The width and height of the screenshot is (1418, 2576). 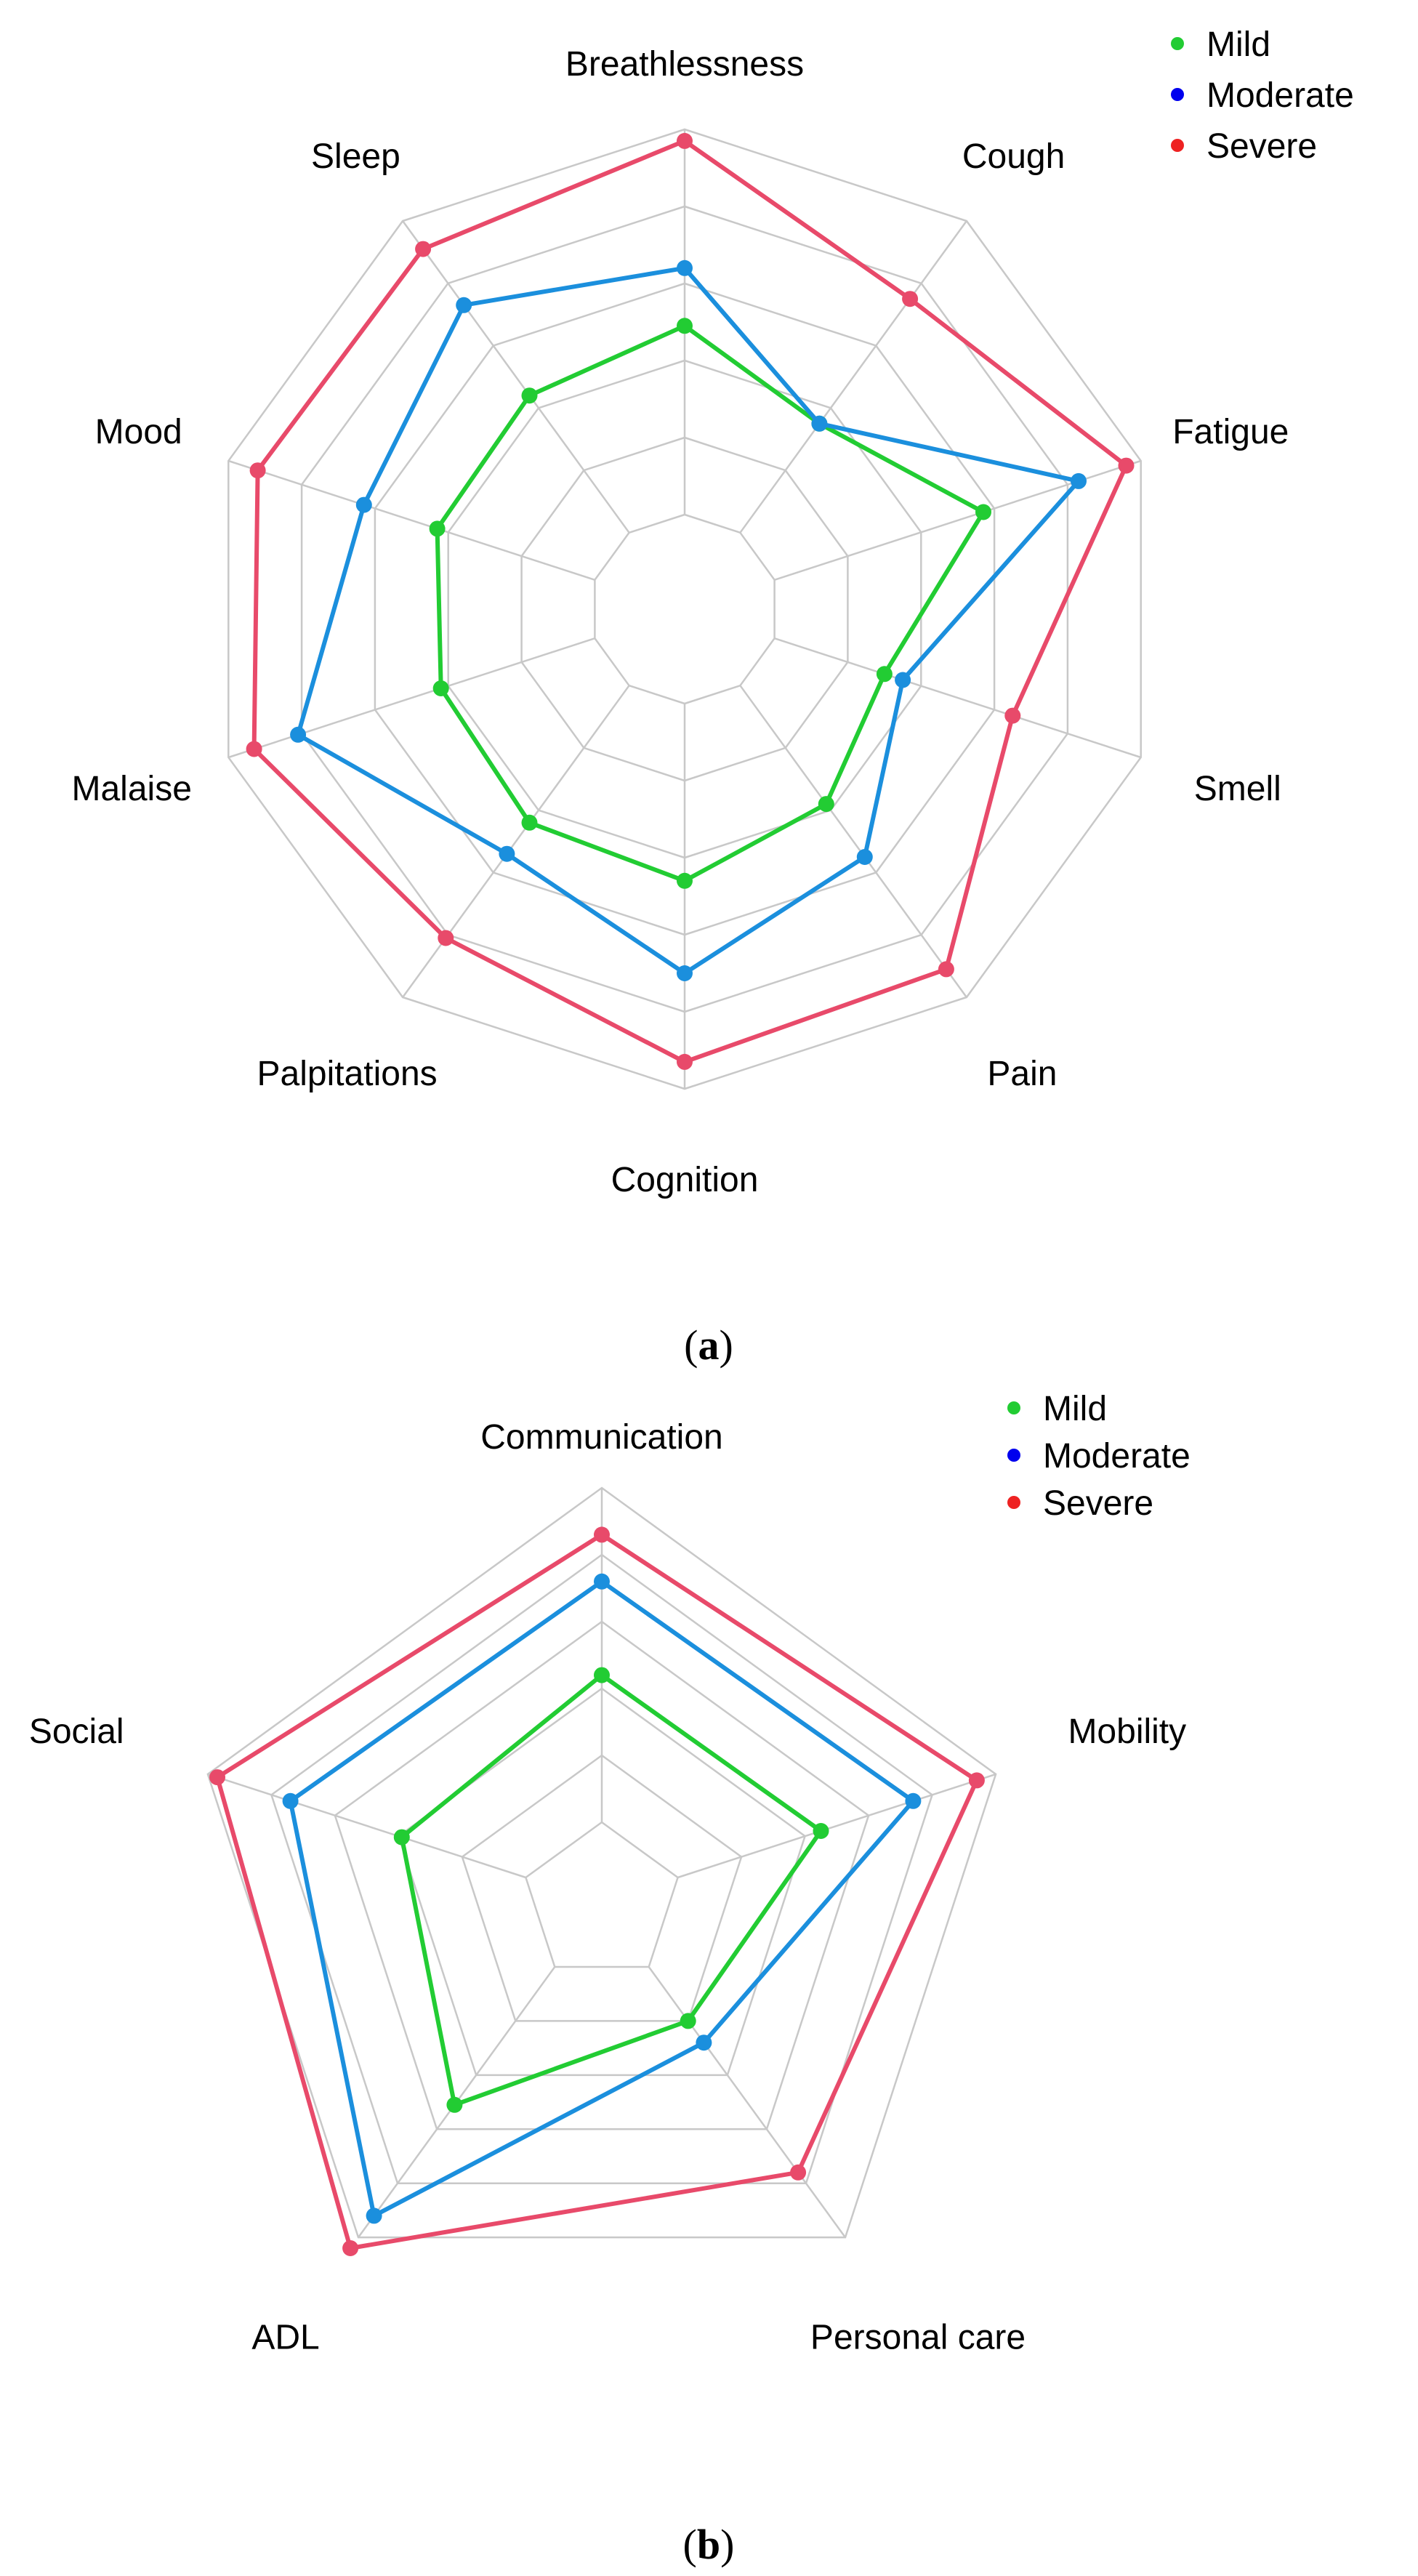 I want to click on point-severe-mood, so click(x=257, y=470).